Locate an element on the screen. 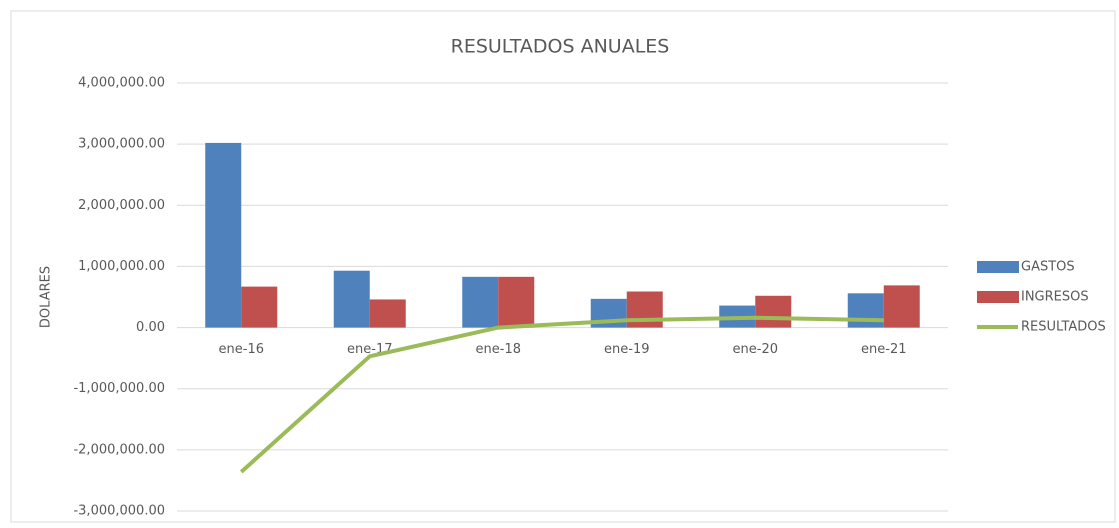  y-tick-label: -1,000,000.00 is located at coordinates (119, 388).